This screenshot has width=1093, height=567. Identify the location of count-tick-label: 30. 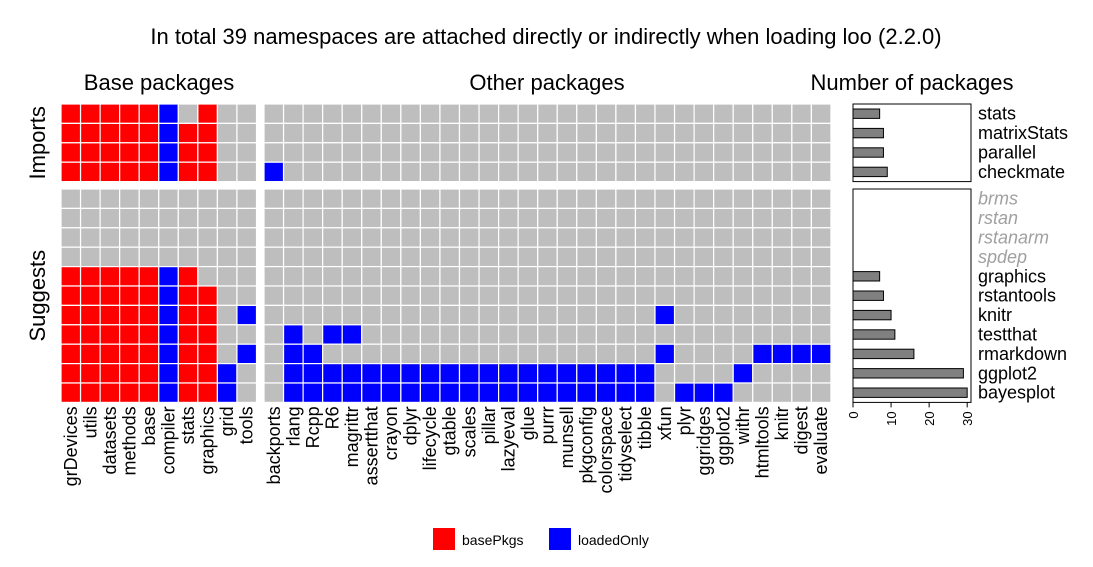
(967, 418).